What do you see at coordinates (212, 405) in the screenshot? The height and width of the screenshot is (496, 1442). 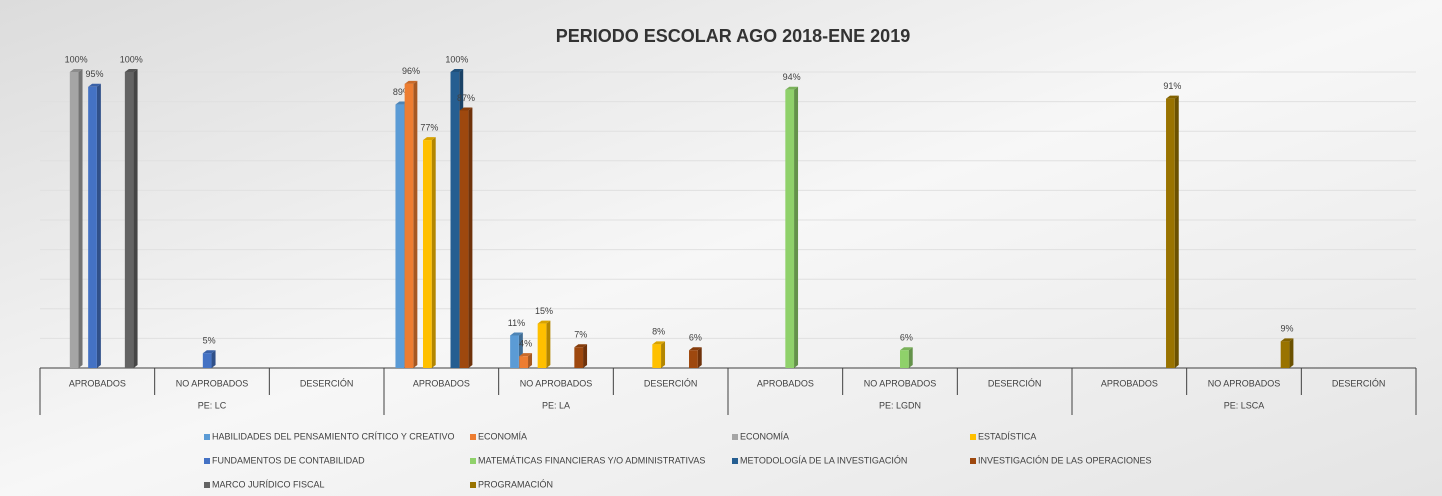 I see `group-label: PE: LC` at bounding box center [212, 405].